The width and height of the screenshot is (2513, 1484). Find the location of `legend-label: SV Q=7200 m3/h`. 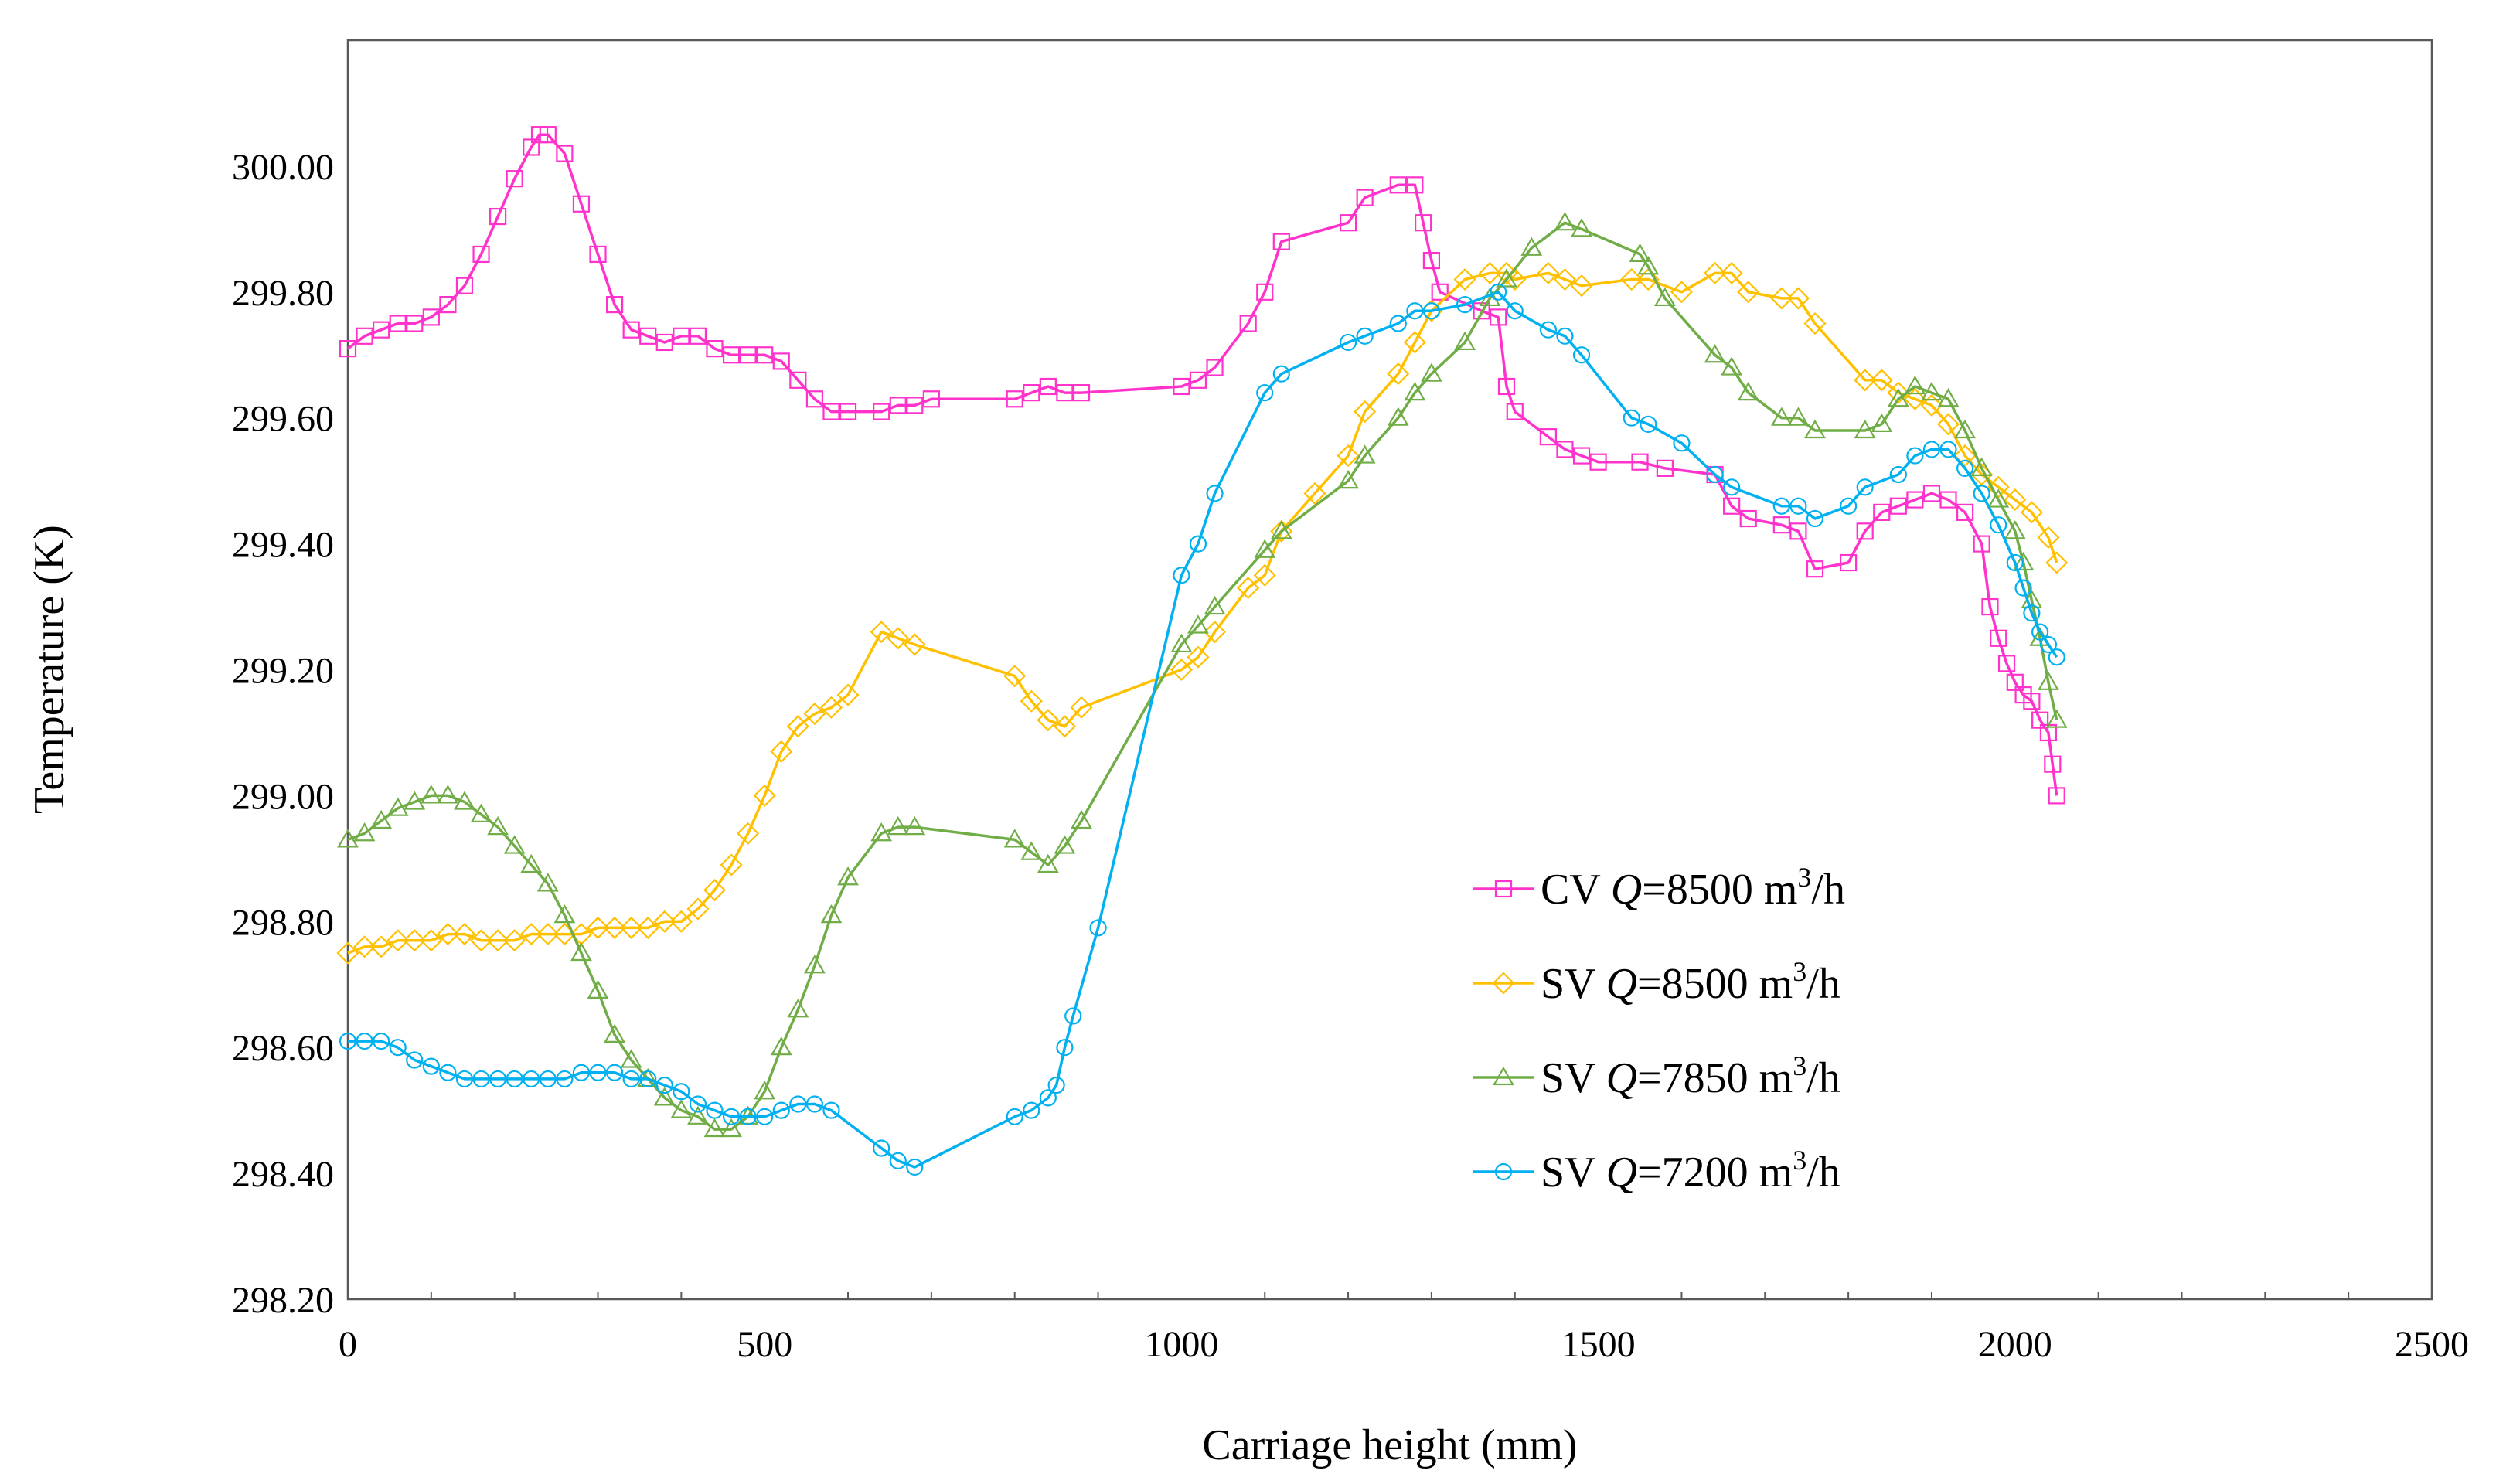

legend-label: SV Q=7200 m3/h is located at coordinates (1690, 1170).